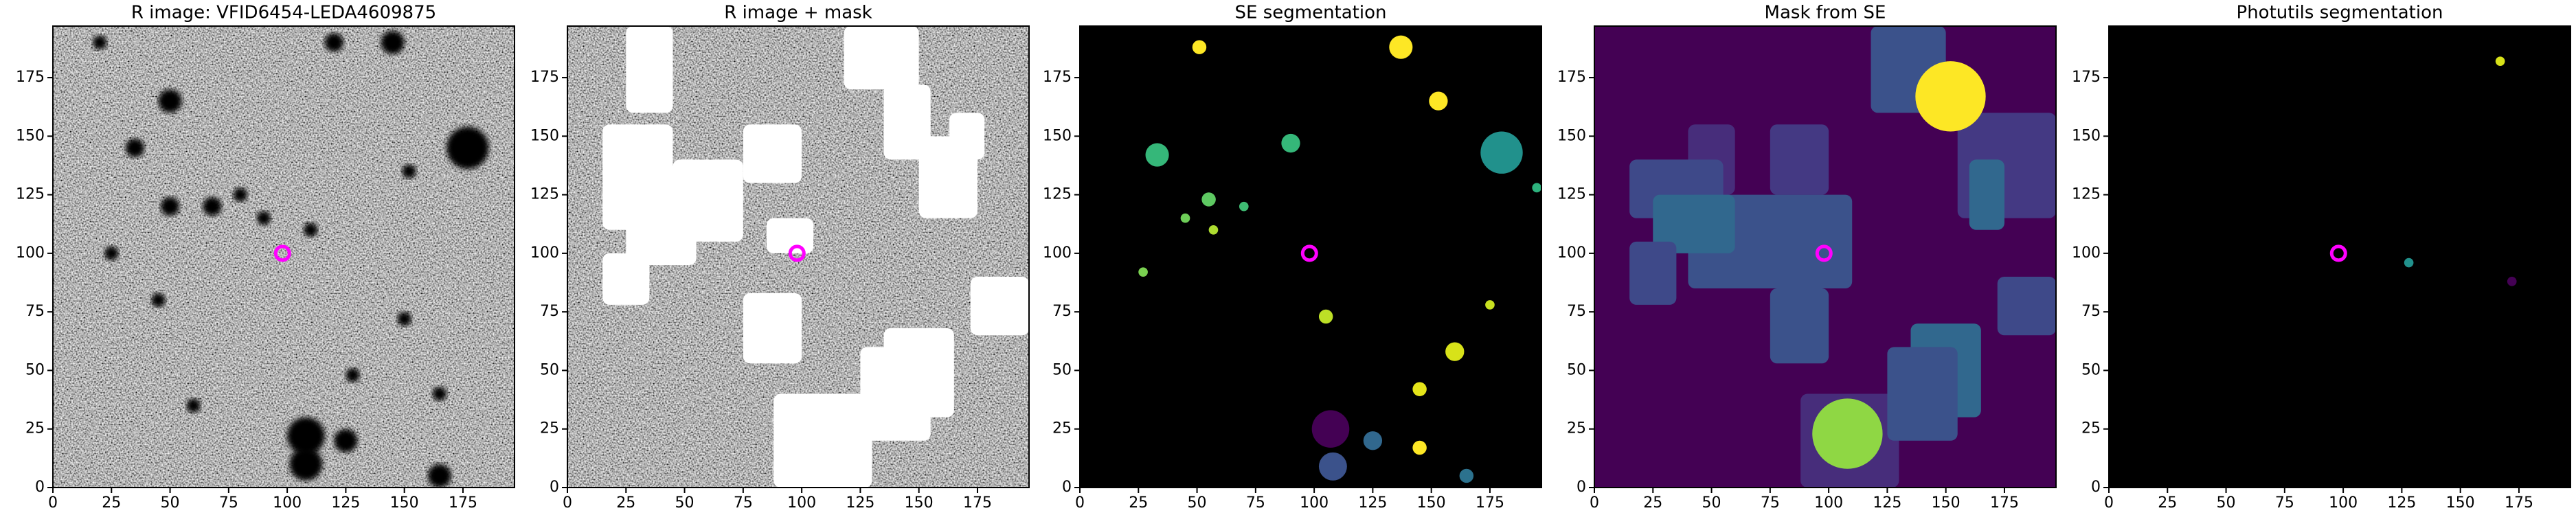  What do you see at coordinates (1314, 503) in the screenshot?
I see `x-tick-label: 100` at bounding box center [1314, 503].